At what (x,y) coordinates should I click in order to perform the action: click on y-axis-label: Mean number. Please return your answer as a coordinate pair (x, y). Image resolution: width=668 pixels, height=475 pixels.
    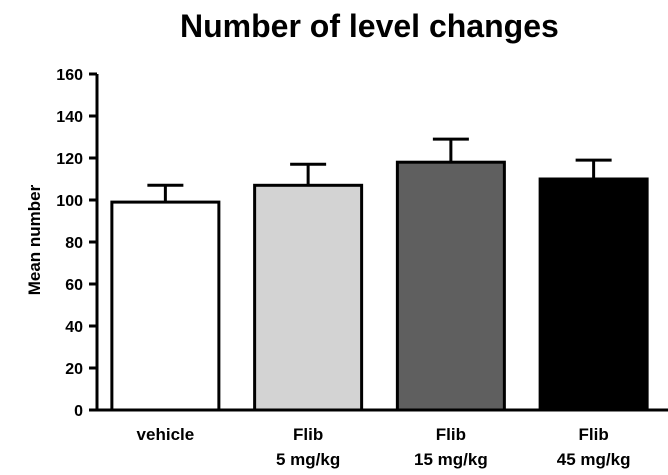
    Looking at the image, I should click on (34, 239).